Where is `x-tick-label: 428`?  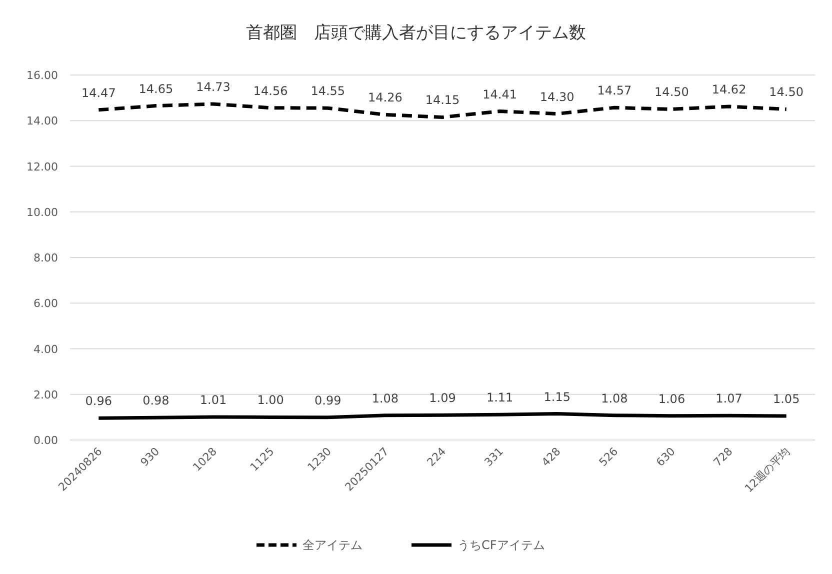
x-tick-label: 428 is located at coordinates (551, 456).